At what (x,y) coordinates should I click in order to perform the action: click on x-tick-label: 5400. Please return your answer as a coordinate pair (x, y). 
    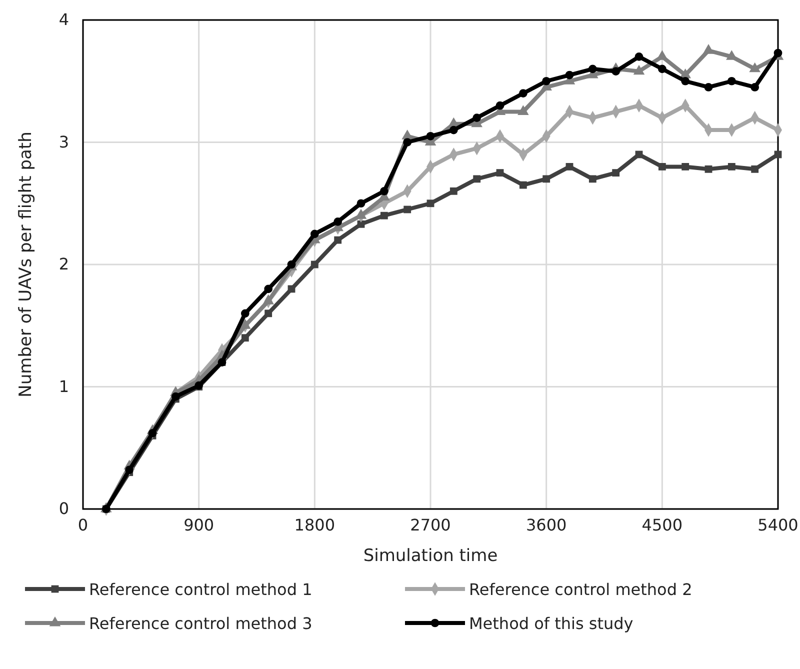
    Looking at the image, I should click on (778, 524).